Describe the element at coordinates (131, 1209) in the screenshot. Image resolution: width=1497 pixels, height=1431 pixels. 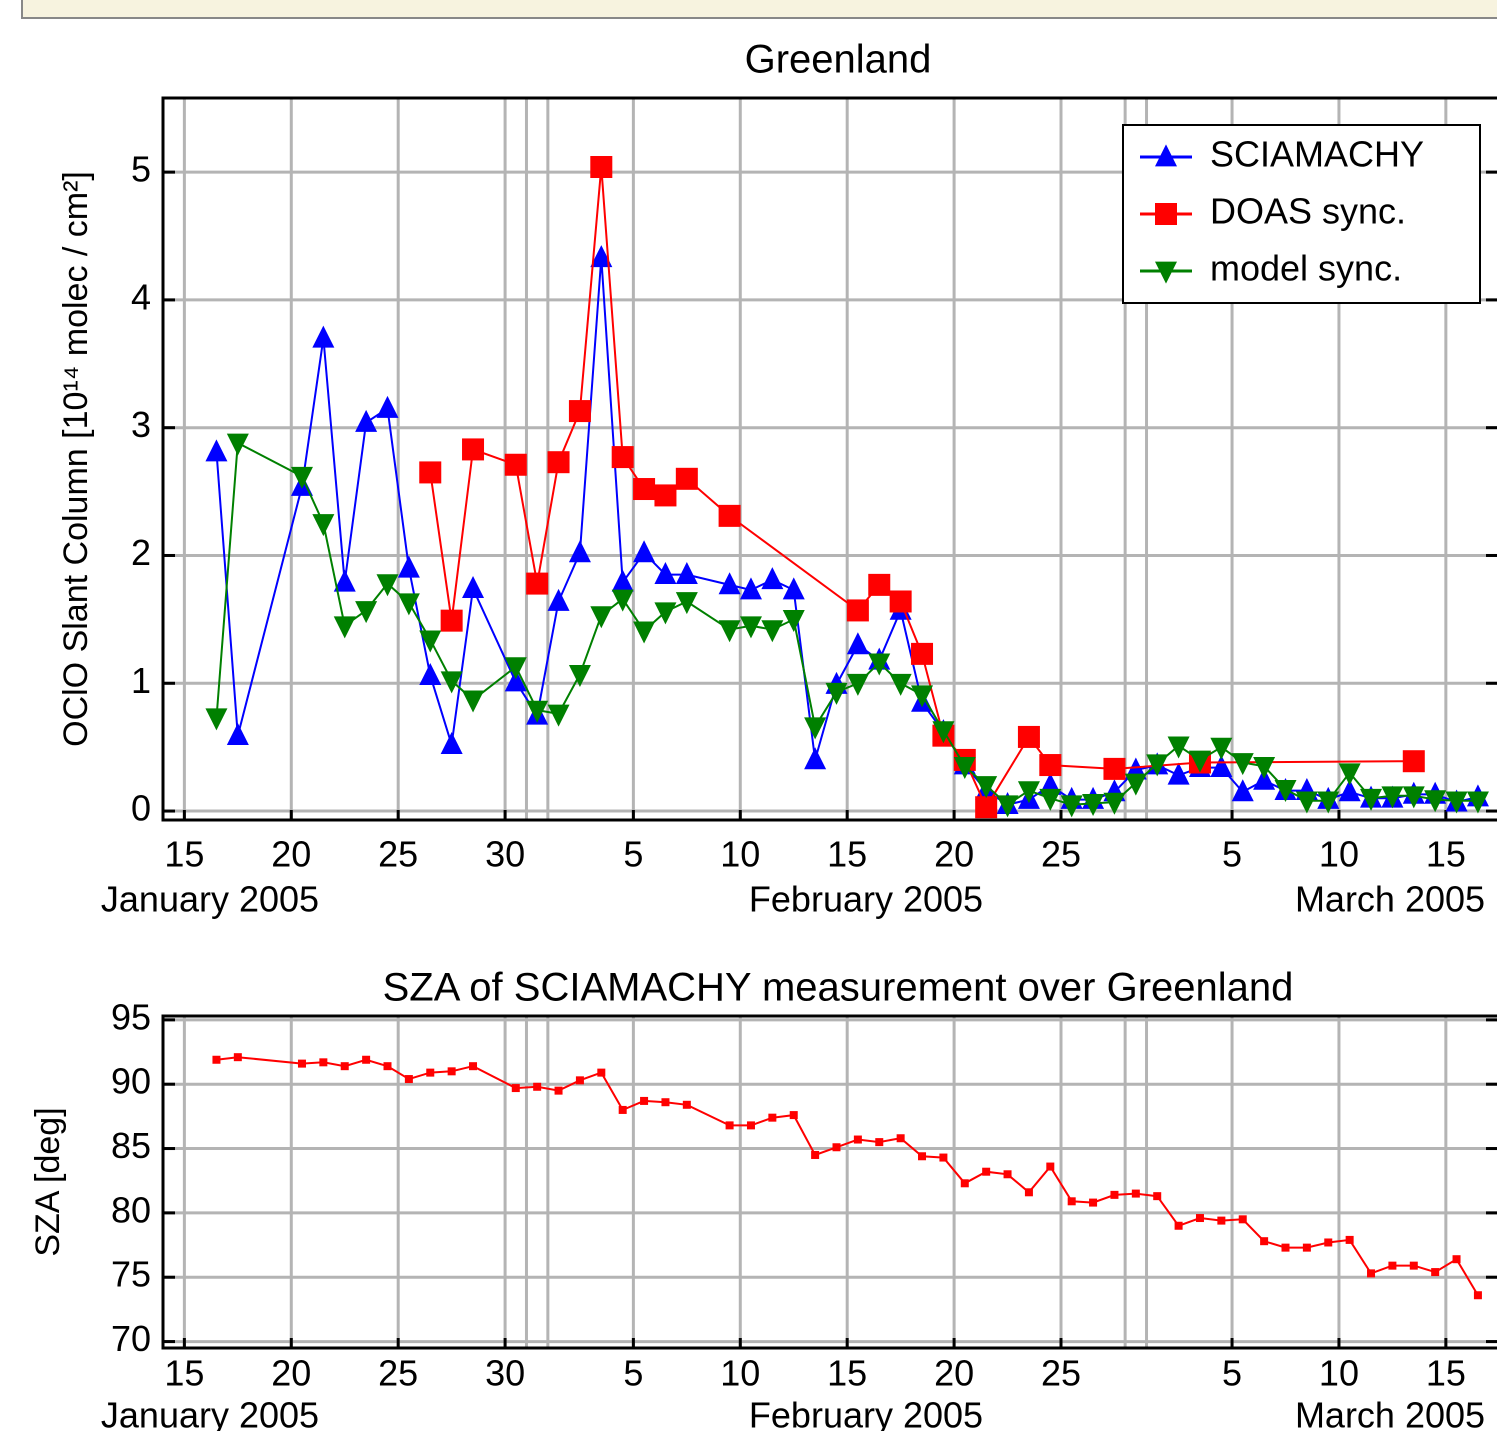
I see `y-tick-label: 80` at that location.